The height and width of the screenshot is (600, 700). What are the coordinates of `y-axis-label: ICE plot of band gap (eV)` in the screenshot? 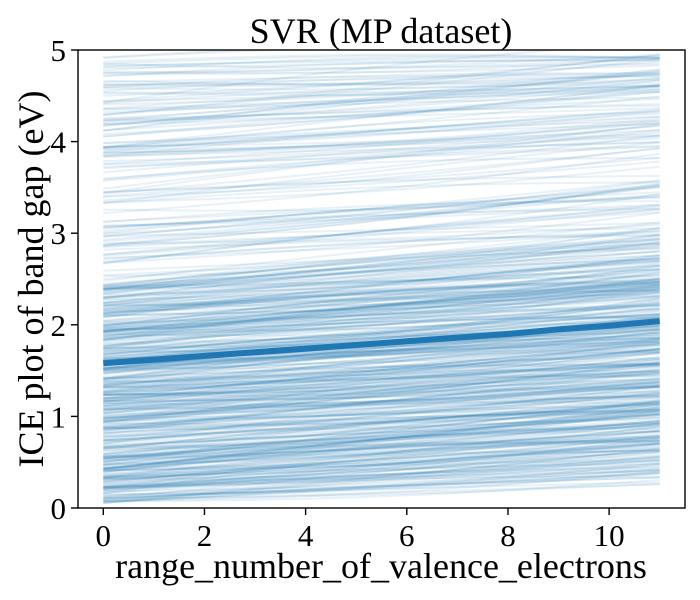 It's located at (31, 279).